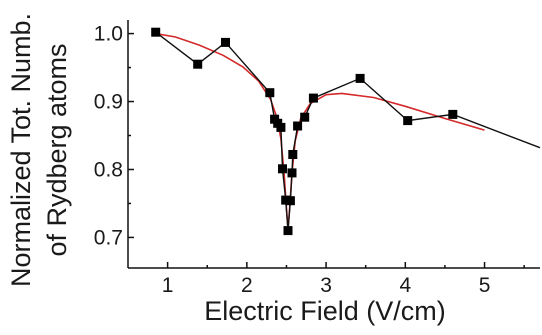 The height and width of the screenshot is (335, 542). Describe the element at coordinates (405, 285) in the screenshot. I see `x-tick-label: 4` at that location.